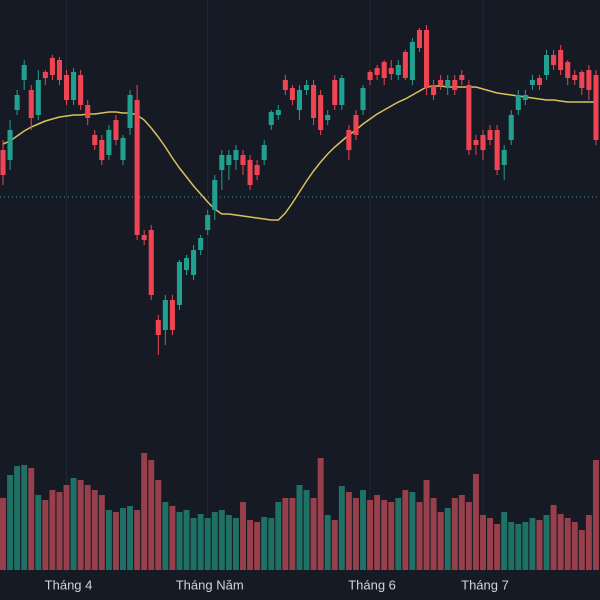 The image size is (600, 600). I want to click on x-tick-label: Tháng 4, so click(69, 584).